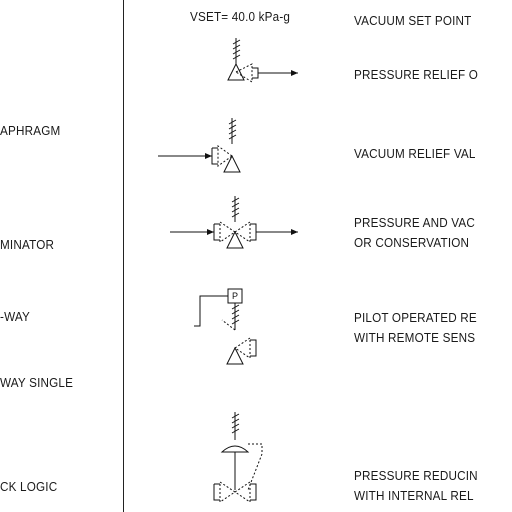 Image resolution: width=512 pixels, height=512 pixels. Describe the element at coordinates (29, 486) in the screenshot. I see `left-item-block-logic: CK LOGIC` at that location.